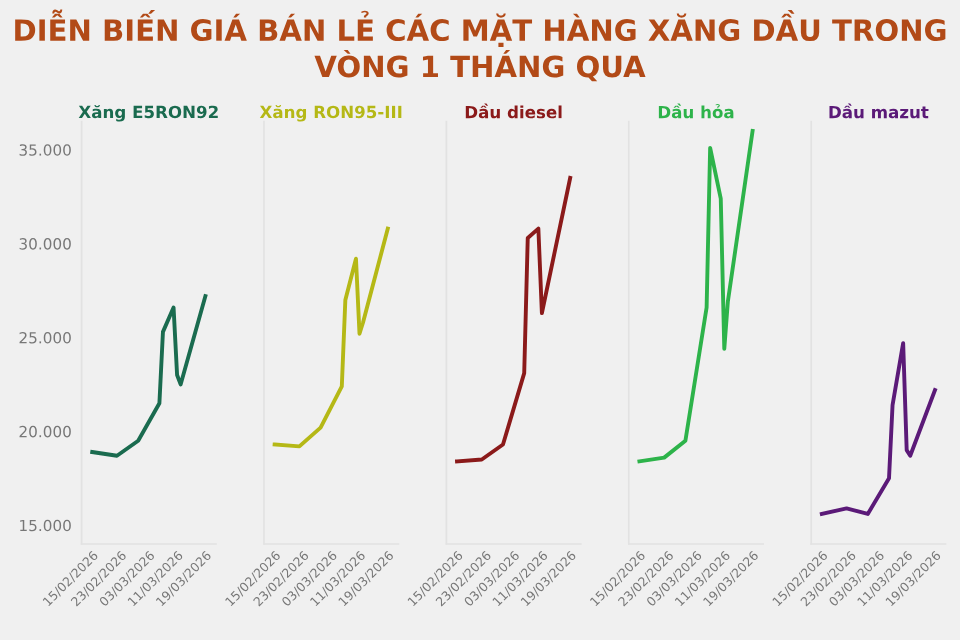 This screenshot has height=640, width=960. What do you see at coordinates (149, 376) in the screenshot?
I see `line-series` at bounding box center [149, 376].